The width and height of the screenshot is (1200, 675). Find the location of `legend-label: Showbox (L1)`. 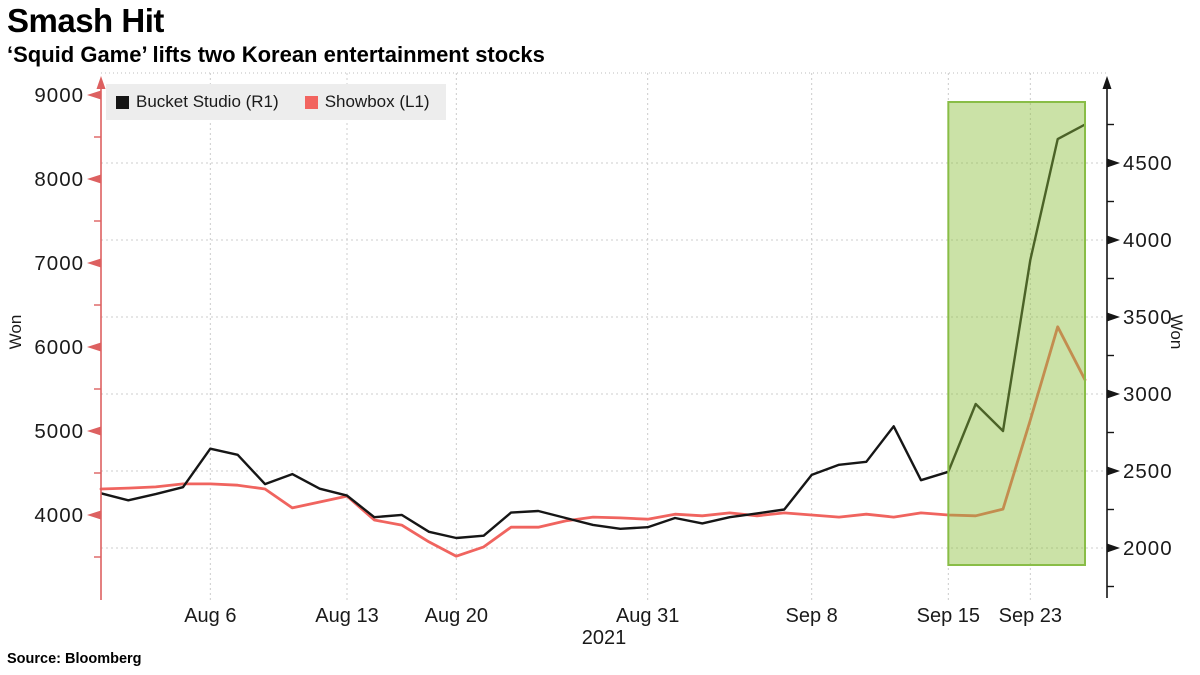

legend-label: Showbox (L1) is located at coordinates (377, 101).